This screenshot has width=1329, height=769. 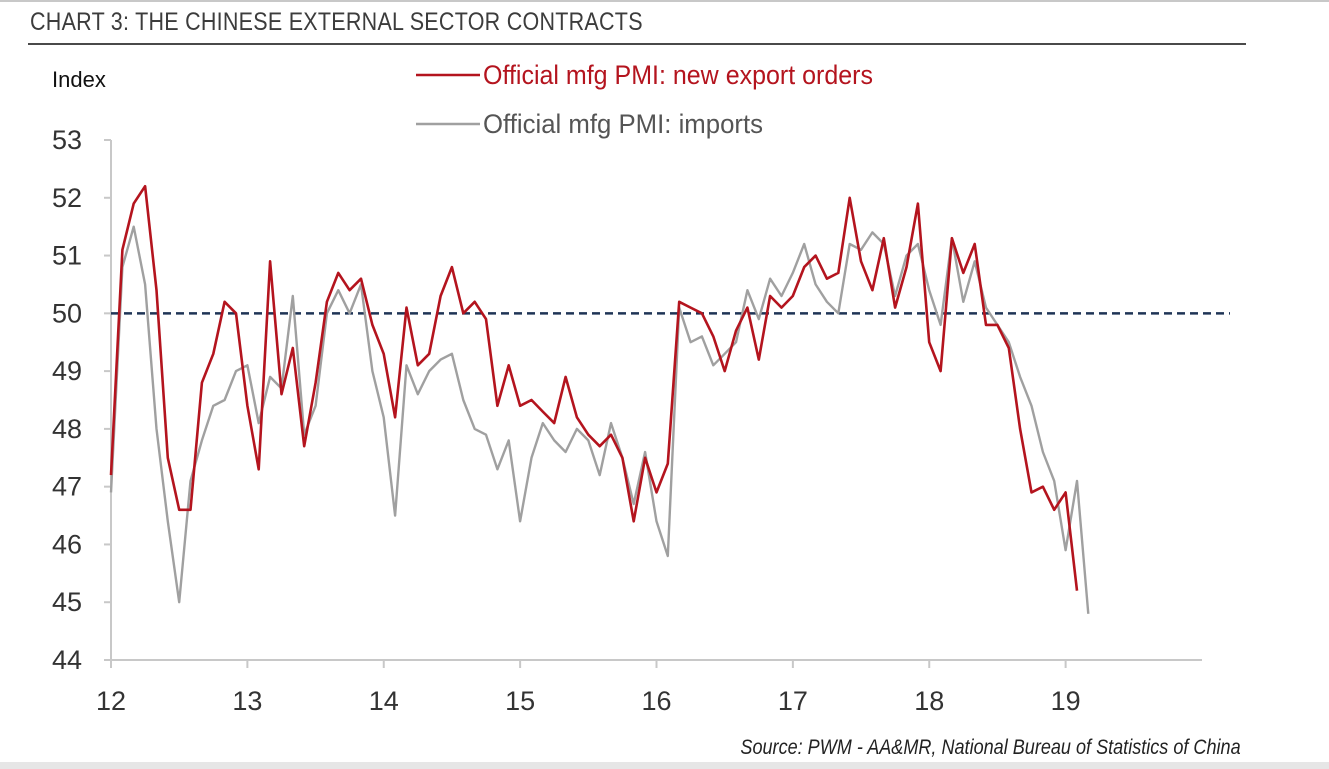 What do you see at coordinates (588, 688) in the screenshot?
I see `x-axis-ticks: 12 13 14 15 16 17 18 19` at bounding box center [588, 688].